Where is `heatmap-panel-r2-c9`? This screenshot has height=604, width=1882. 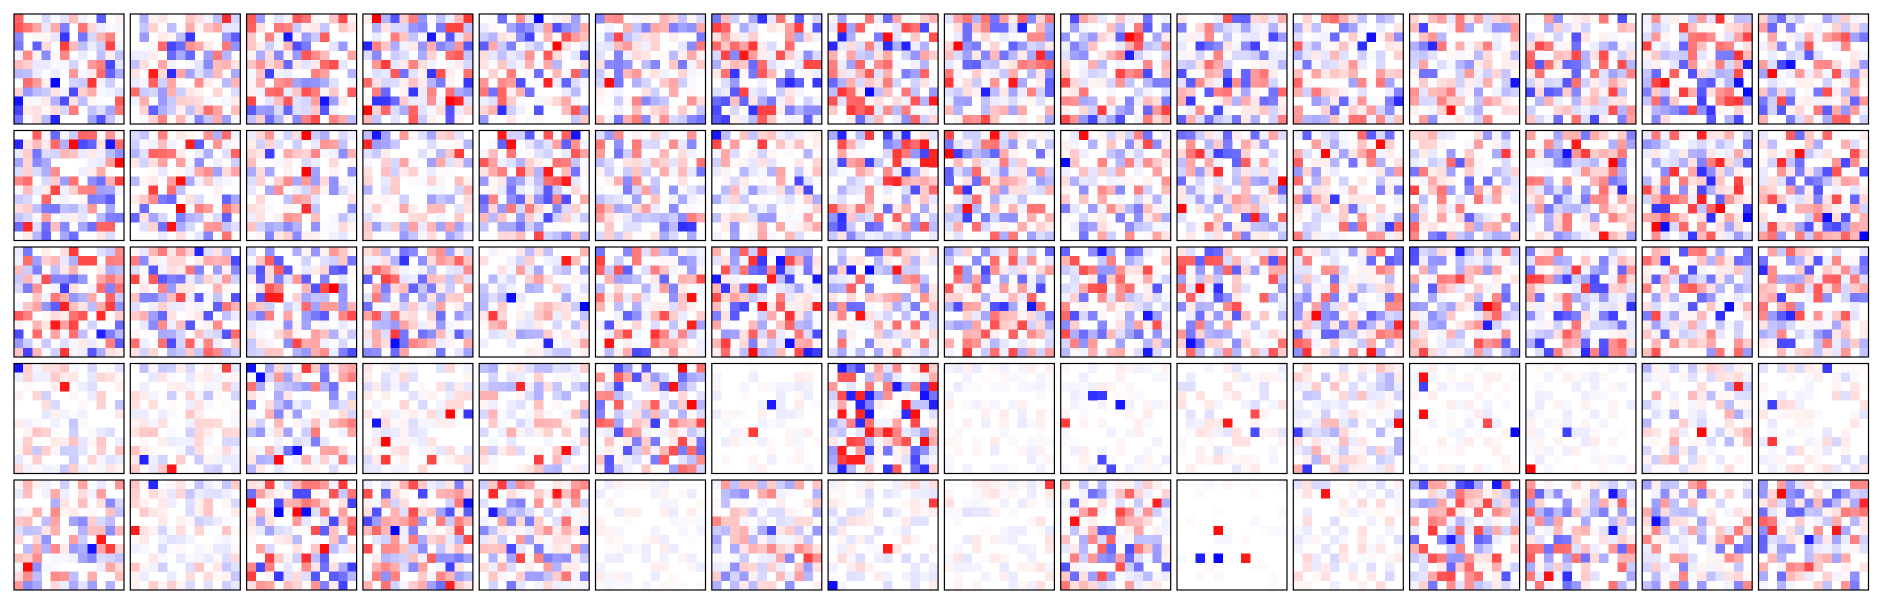 heatmap-panel-r2-c9 is located at coordinates (999, 185).